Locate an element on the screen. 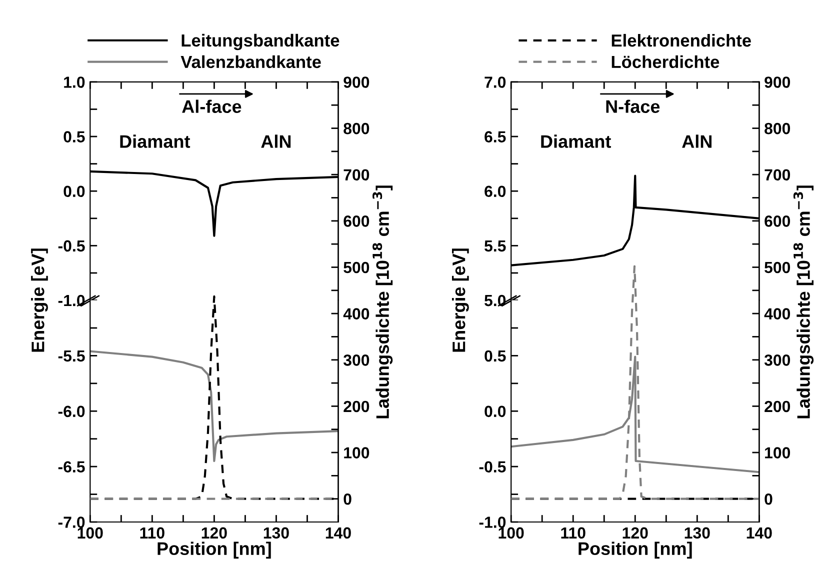 The height and width of the screenshot is (573, 827). y-tick-label: -6.5 is located at coordinates (71, 467).